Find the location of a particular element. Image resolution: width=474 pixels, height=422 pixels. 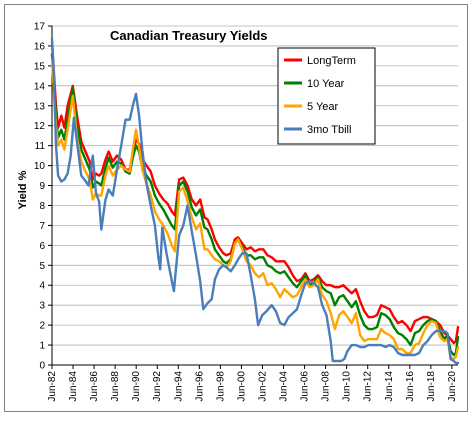

x-tick-label-jun-10: Jun-10 is located at coordinates (347, 386).